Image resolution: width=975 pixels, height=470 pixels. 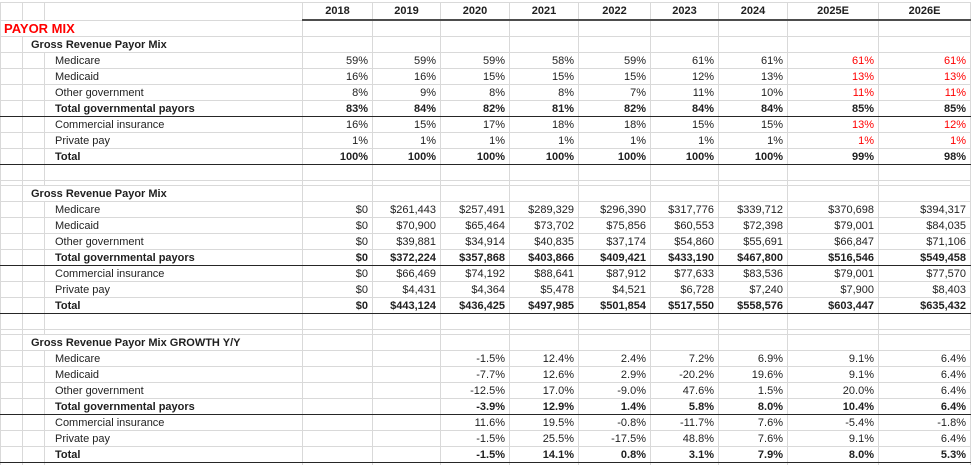 I want to click on value-cell: $433,190, so click(x=684, y=257).